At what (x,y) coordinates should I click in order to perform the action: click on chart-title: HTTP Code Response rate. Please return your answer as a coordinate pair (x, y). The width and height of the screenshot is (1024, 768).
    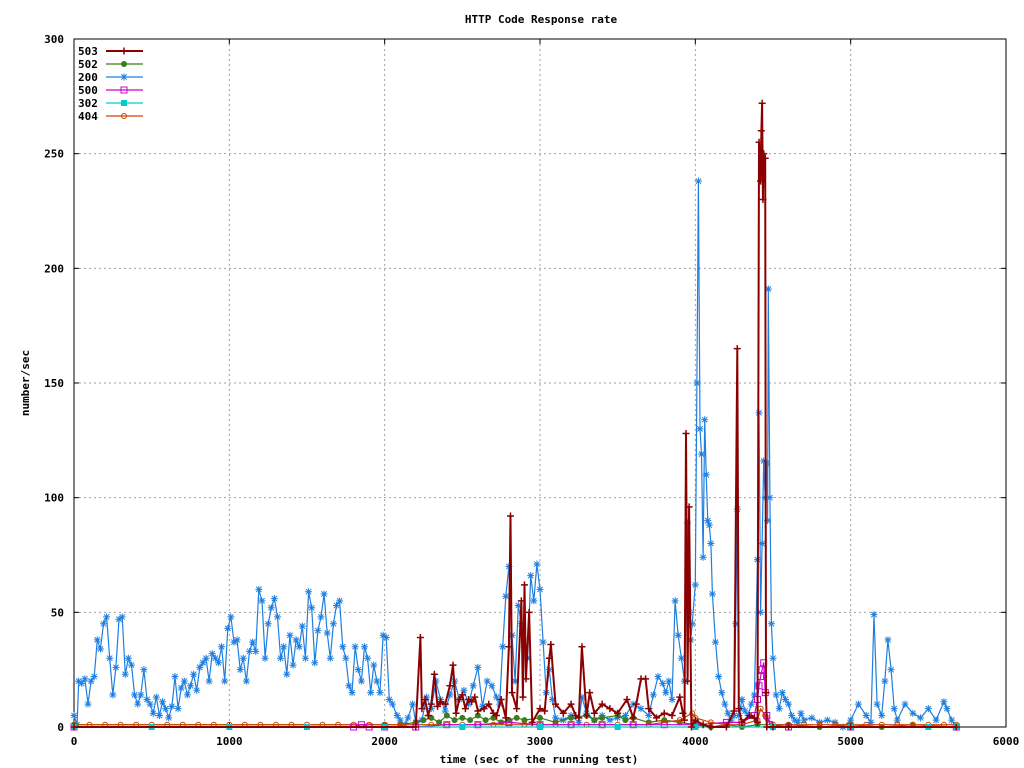
    Looking at the image, I should click on (541, 19).